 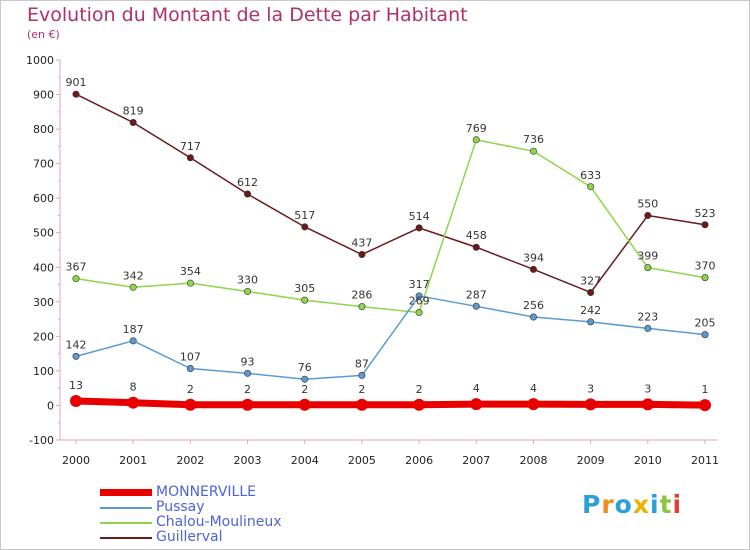 What do you see at coordinates (390, 337) in the screenshot?
I see `series-line-pussay` at bounding box center [390, 337].